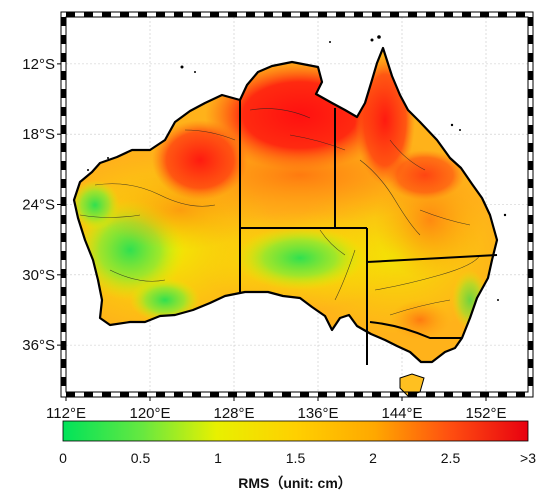  Describe the element at coordinates (38, 64) in the screenshot. I see `lat-tick-label-0: 12°S` at that location.